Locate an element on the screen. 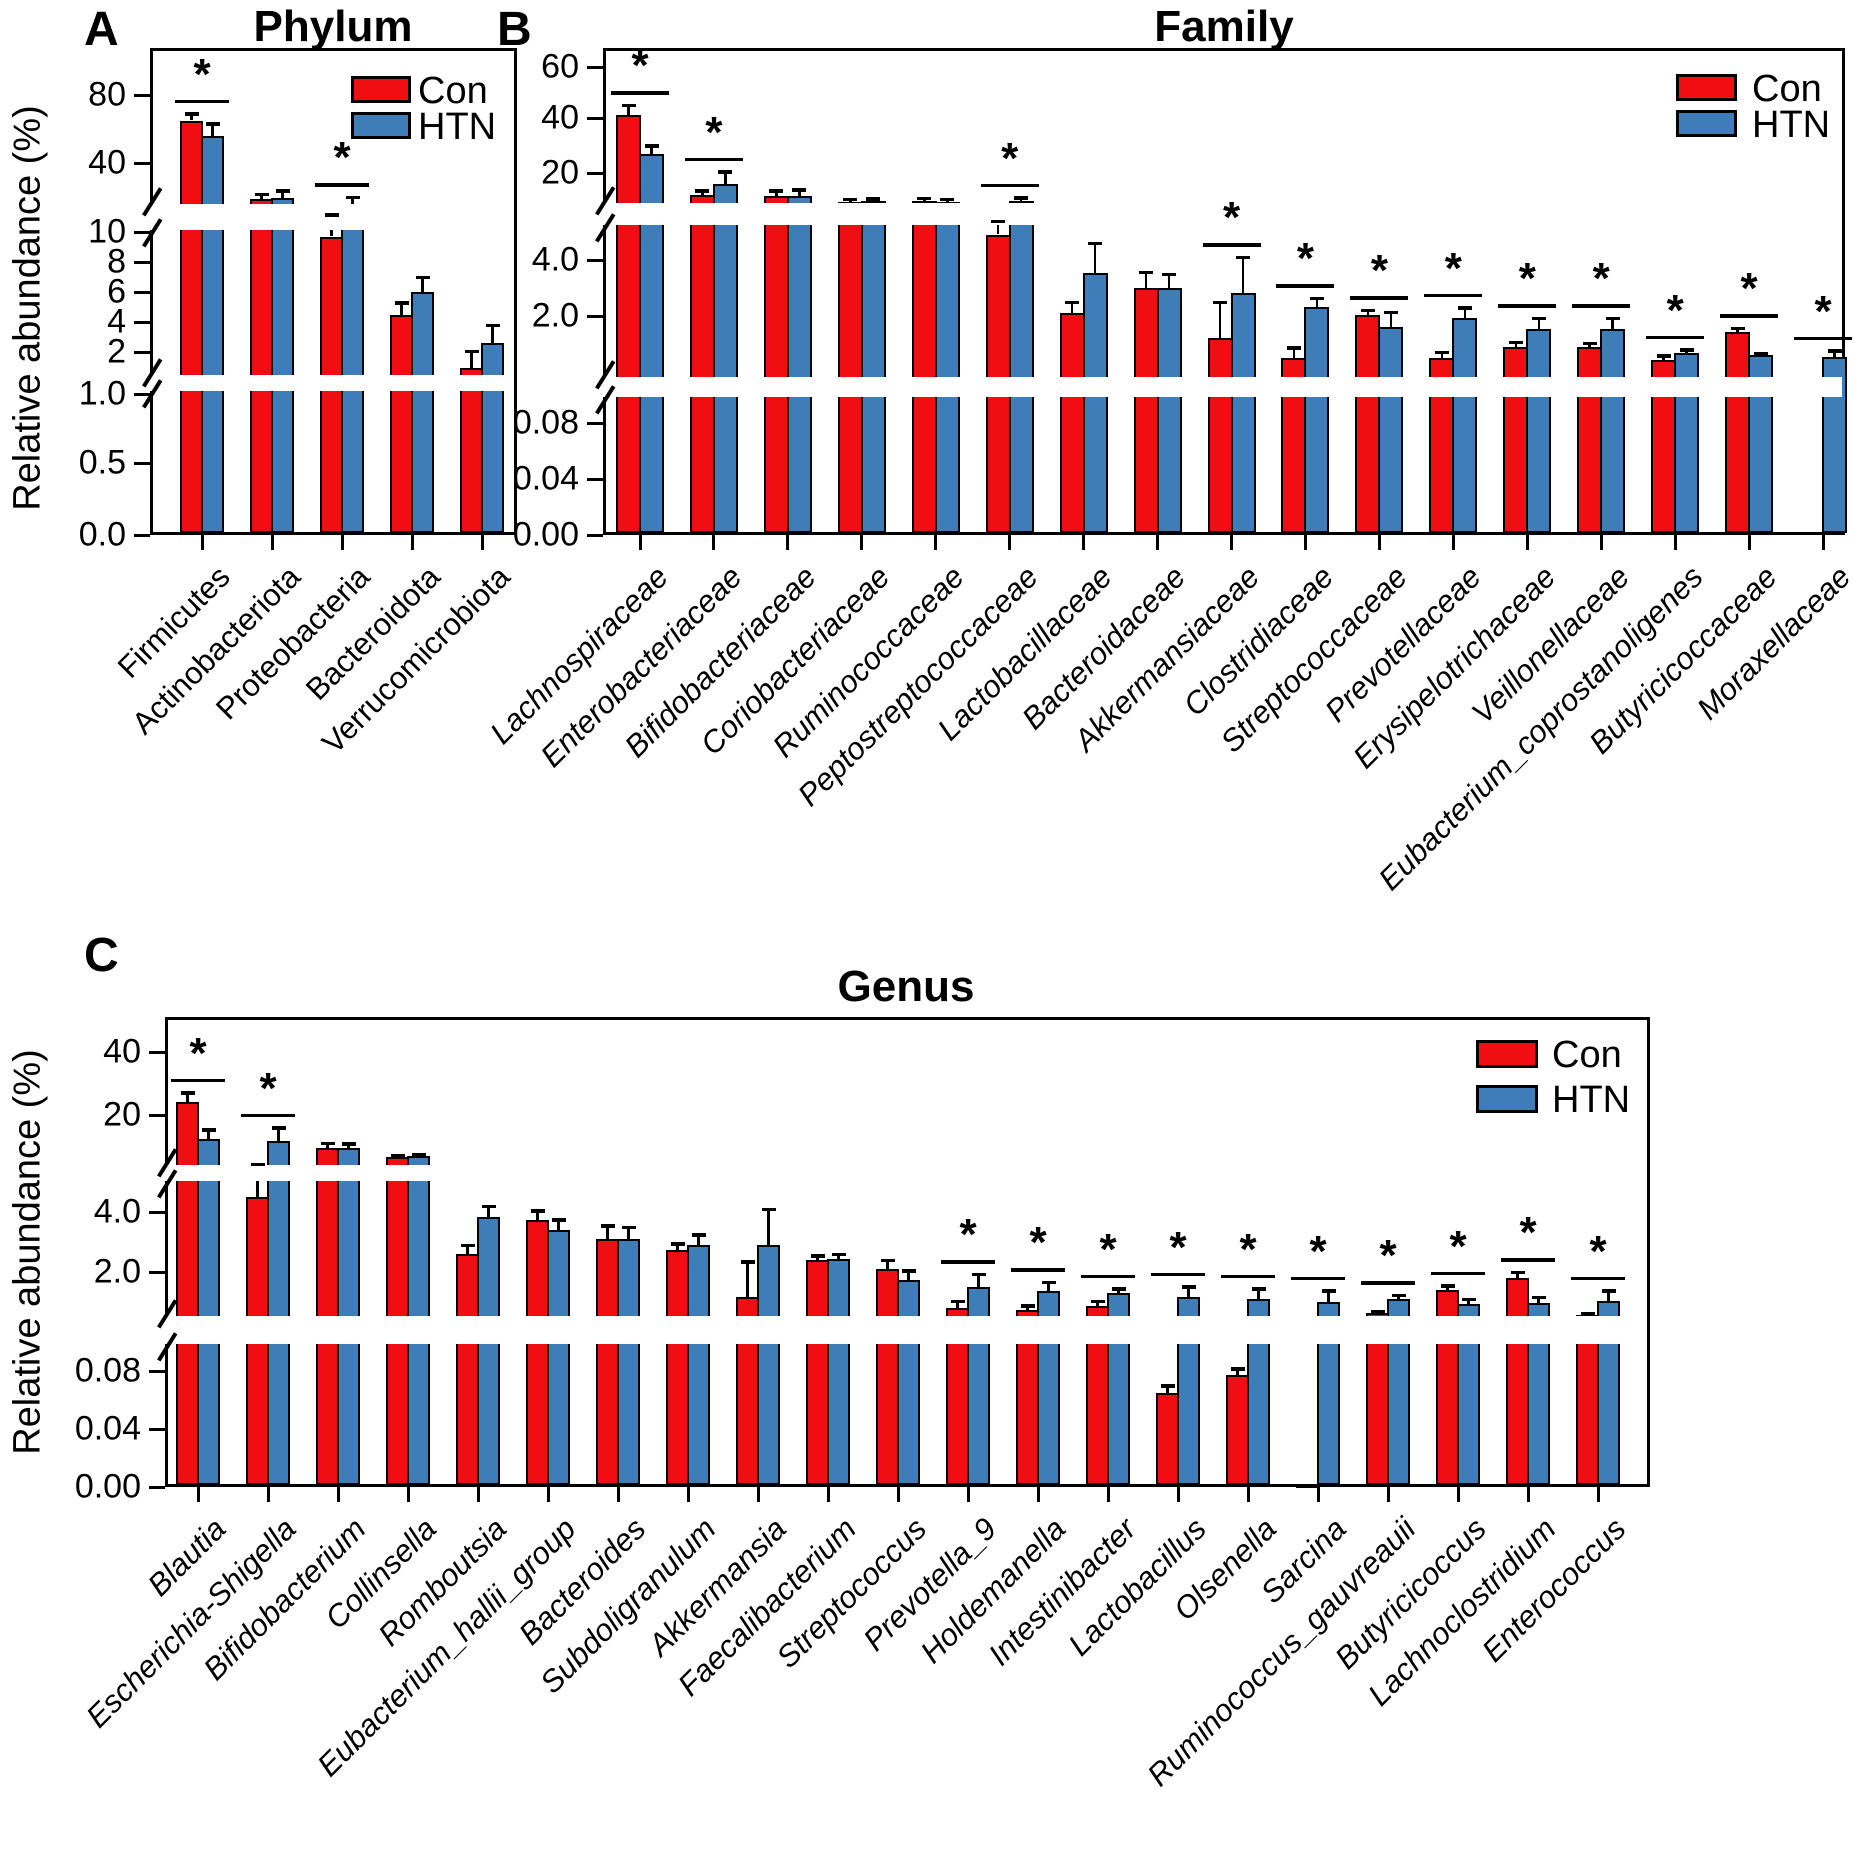  bar-htn-Romboutsia is located at coordinates (488, 1350).